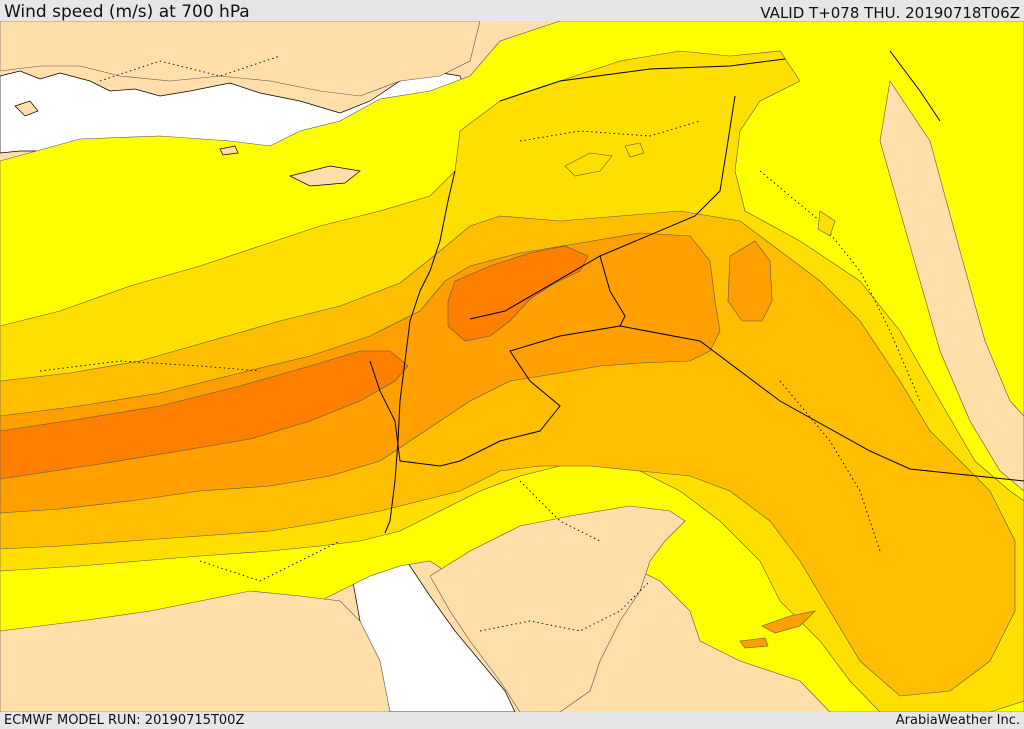 The width and height of the screenshot is (1024, 729). I want to click on credit-label: ArabiaWeather Inc., so click(957, 720).